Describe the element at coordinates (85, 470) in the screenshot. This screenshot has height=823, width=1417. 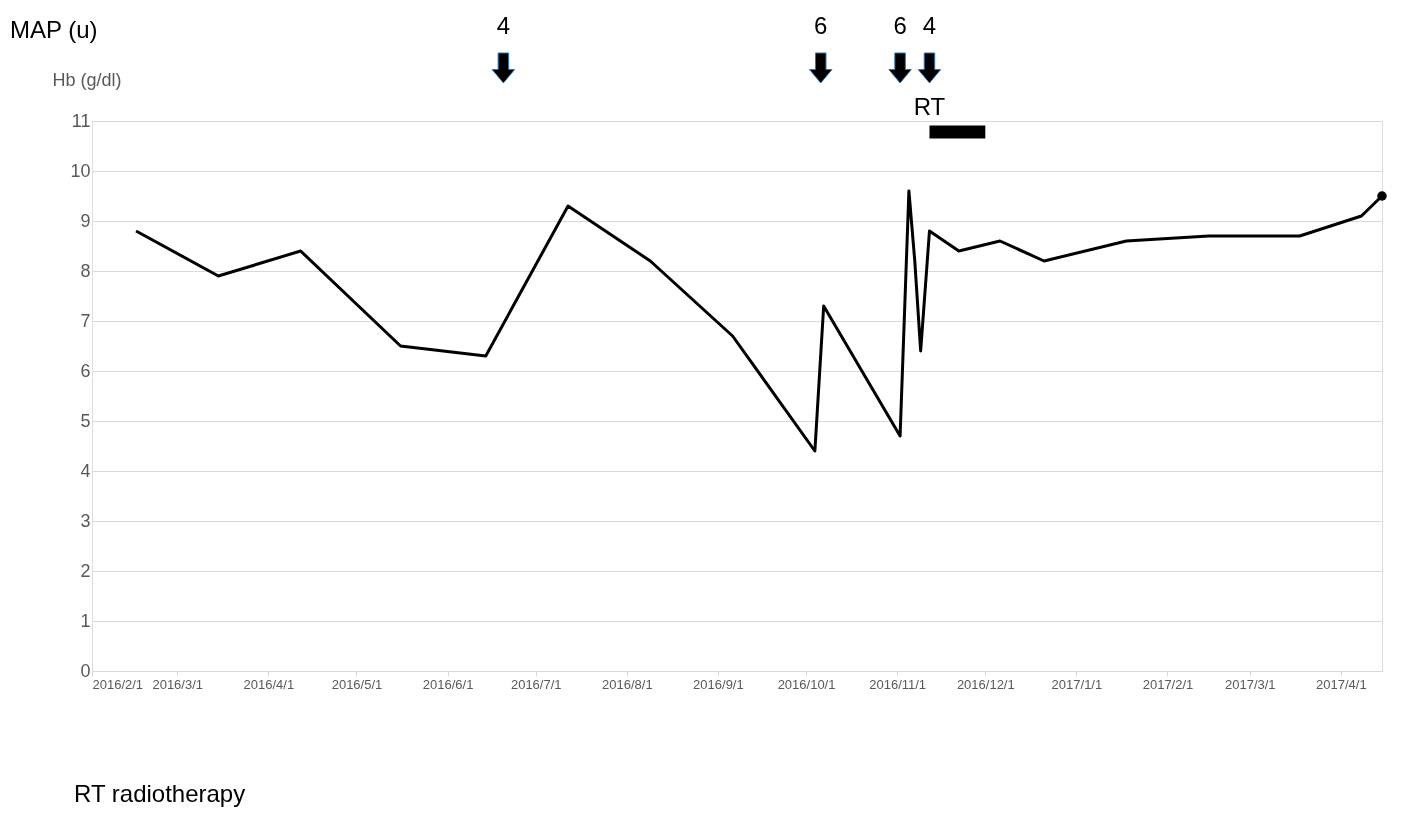
I see `y-tick-label: 4` at that location.